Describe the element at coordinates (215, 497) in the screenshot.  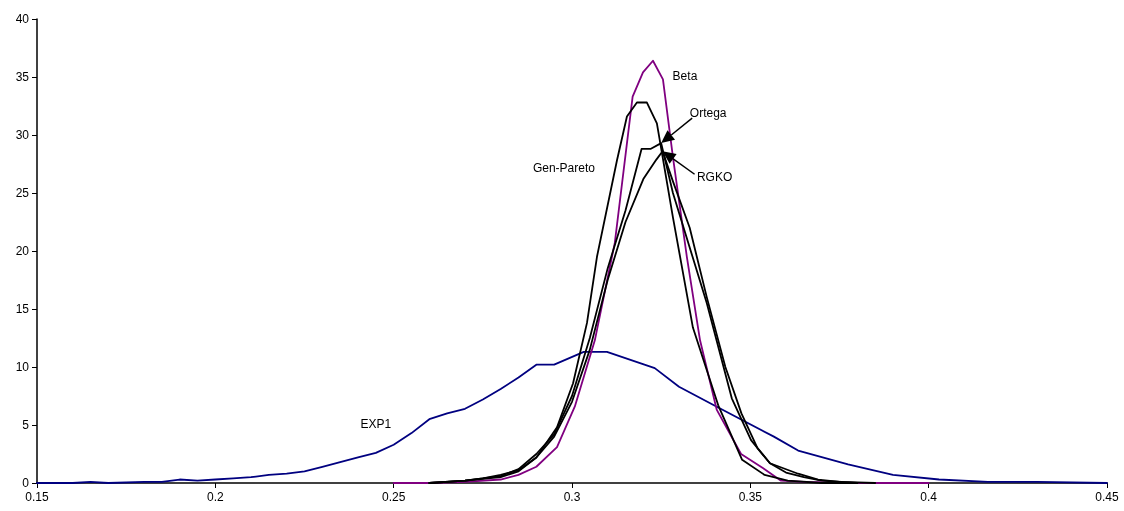
I see `x-tick-label: 0.2` at that location.